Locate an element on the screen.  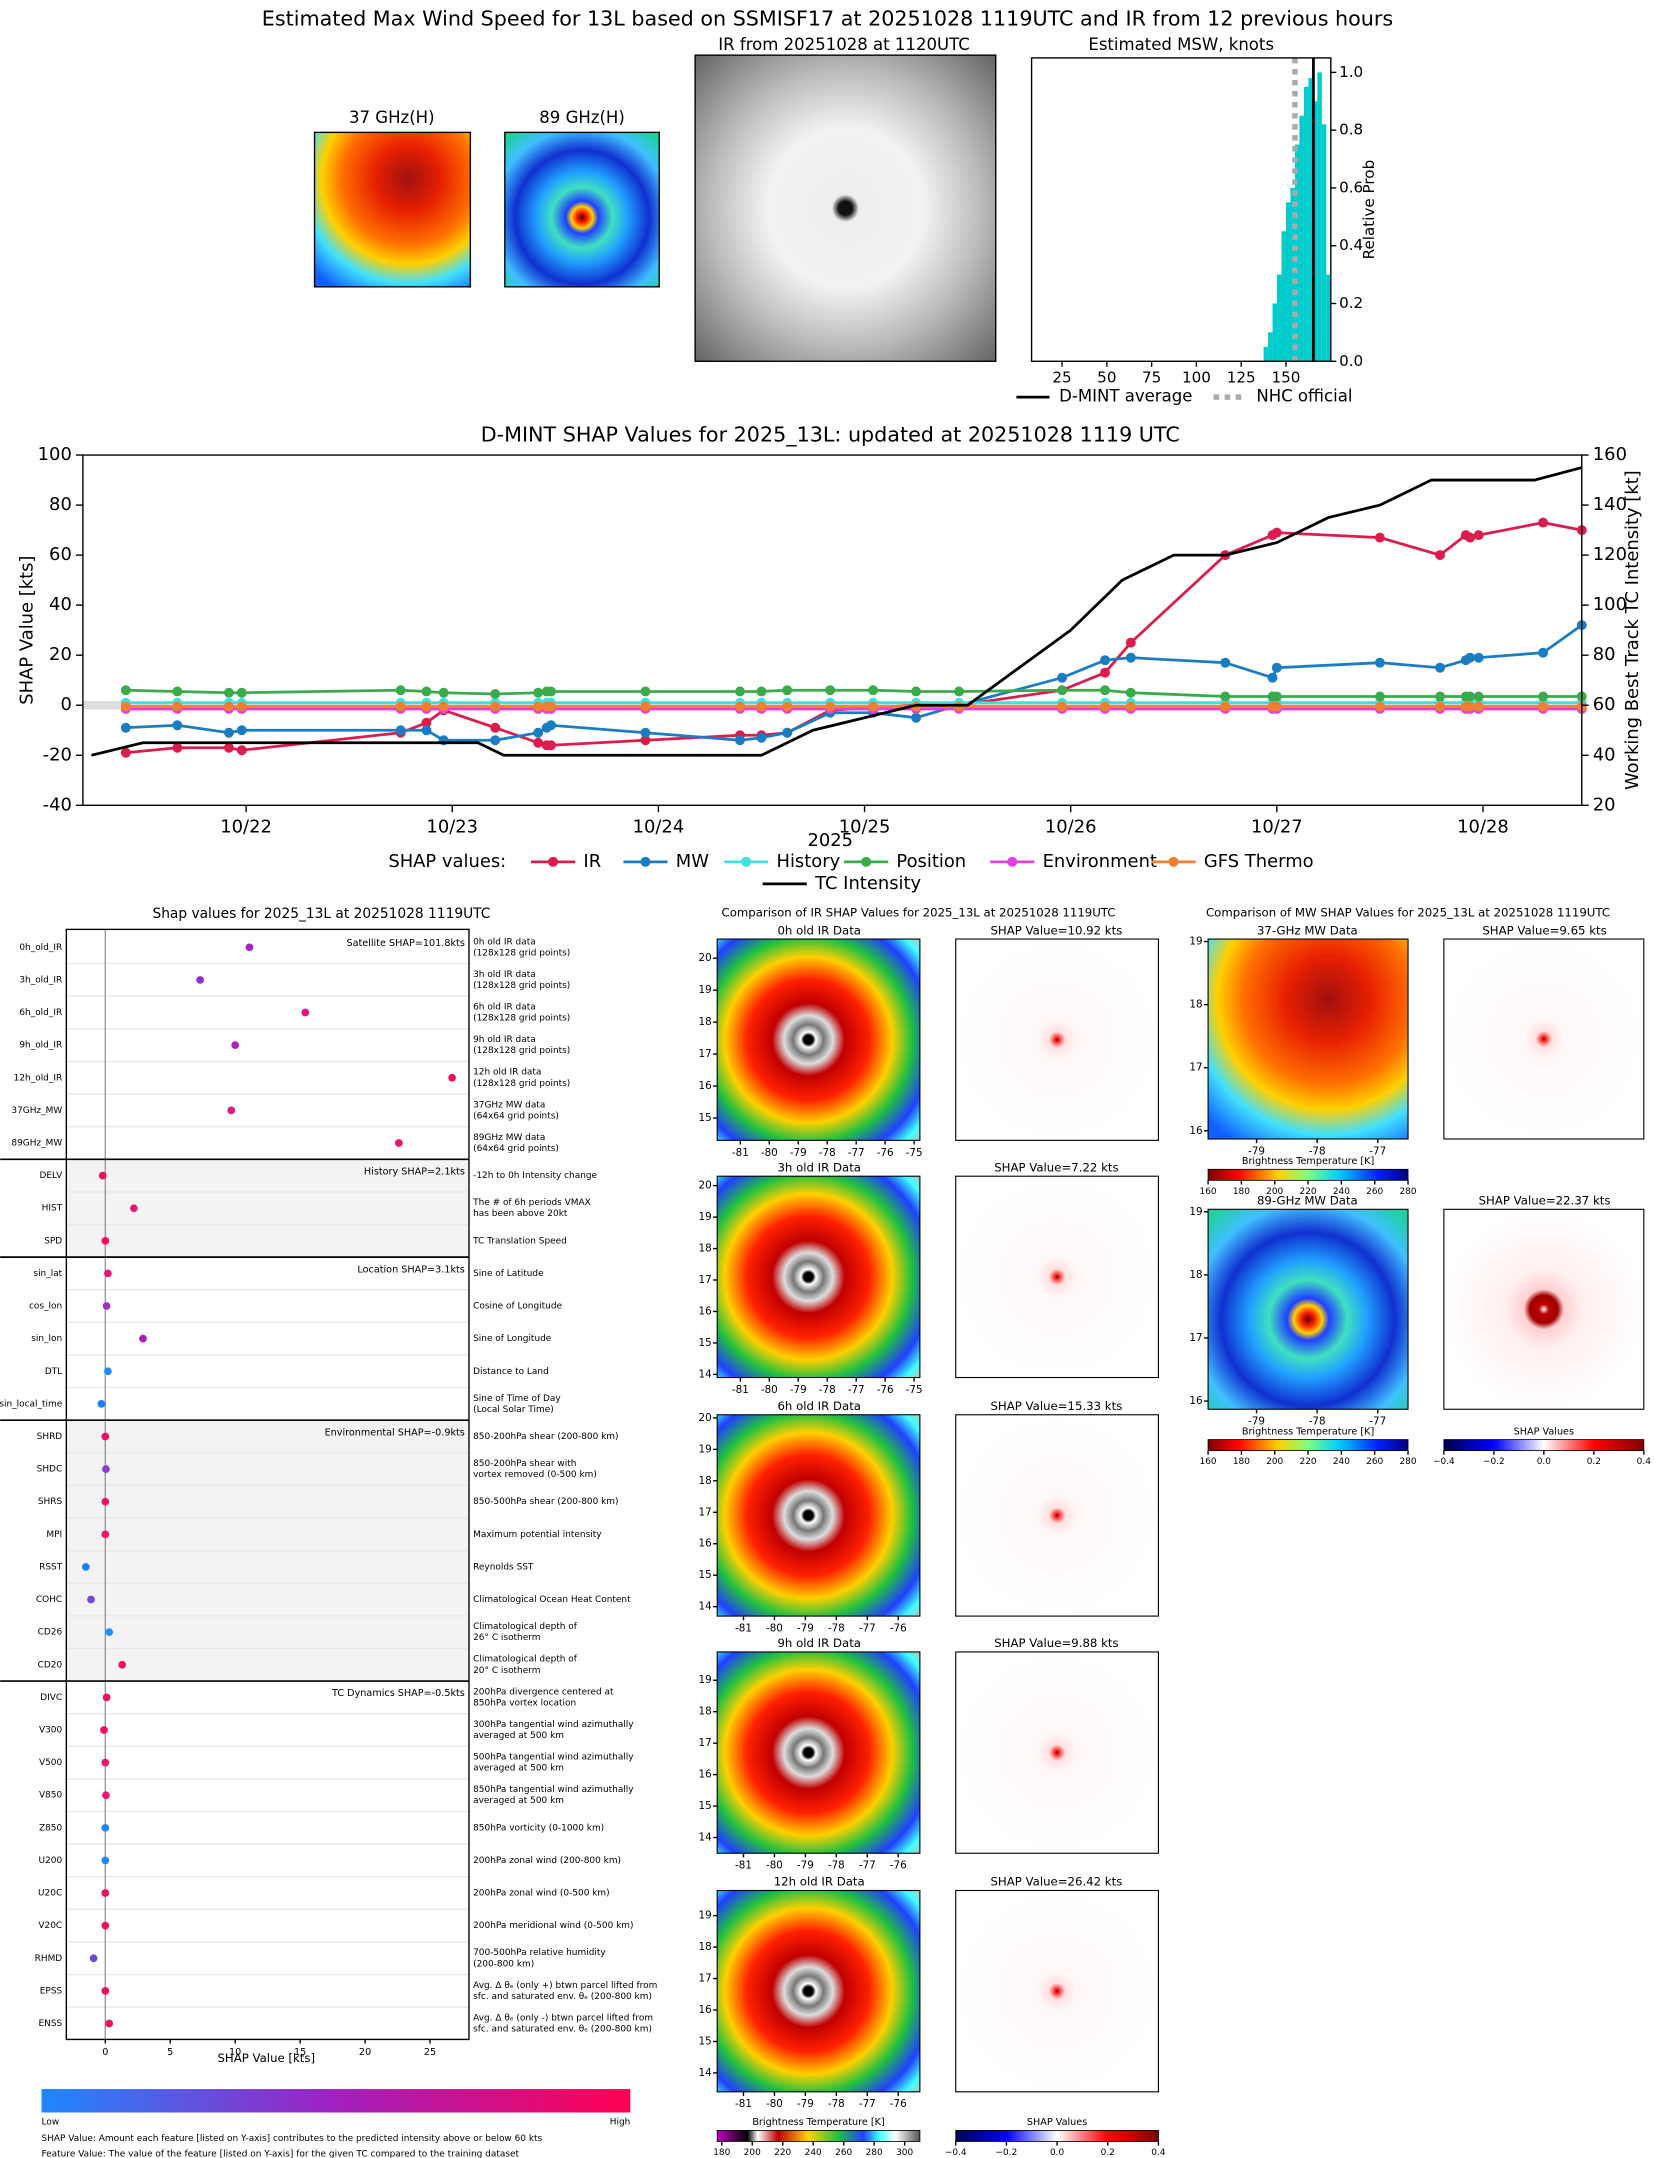
x-tick-label: -81 is located at coordinates (740, 1390).